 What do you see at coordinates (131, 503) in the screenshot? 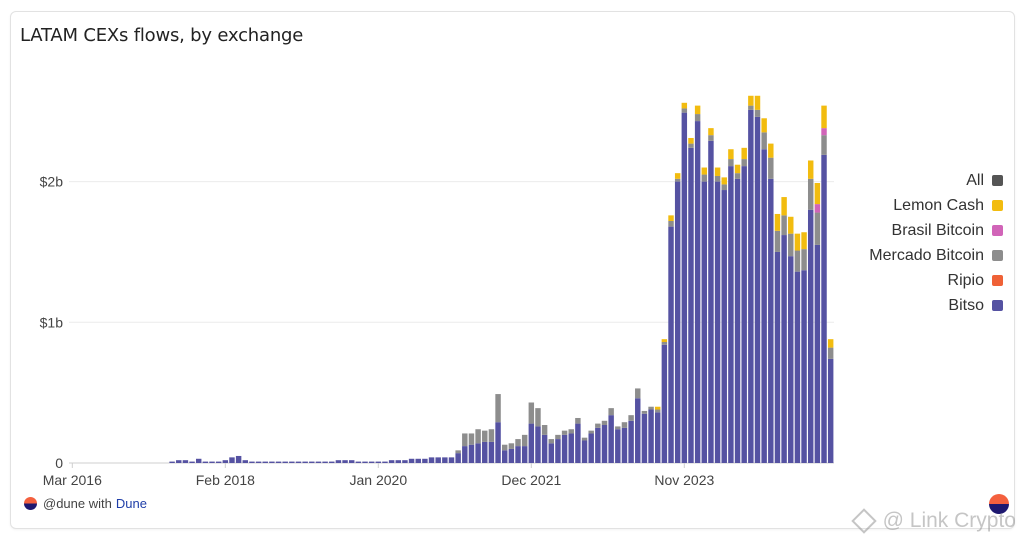
I see `footer-brand-link: Dune` at bounding box center [131, 503].